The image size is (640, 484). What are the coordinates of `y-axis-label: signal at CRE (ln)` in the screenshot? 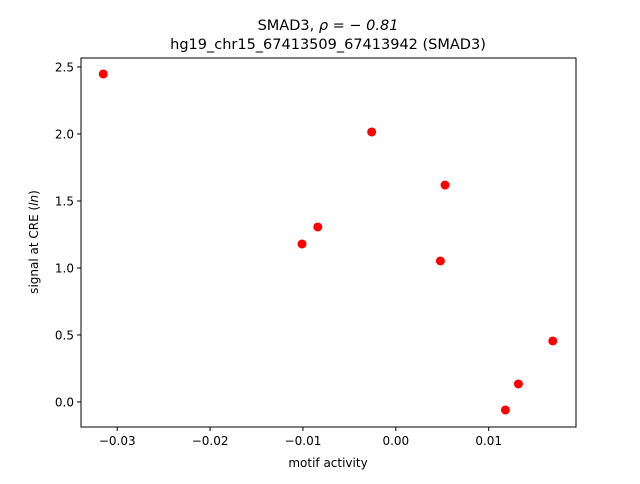 It's located at (34, 242).